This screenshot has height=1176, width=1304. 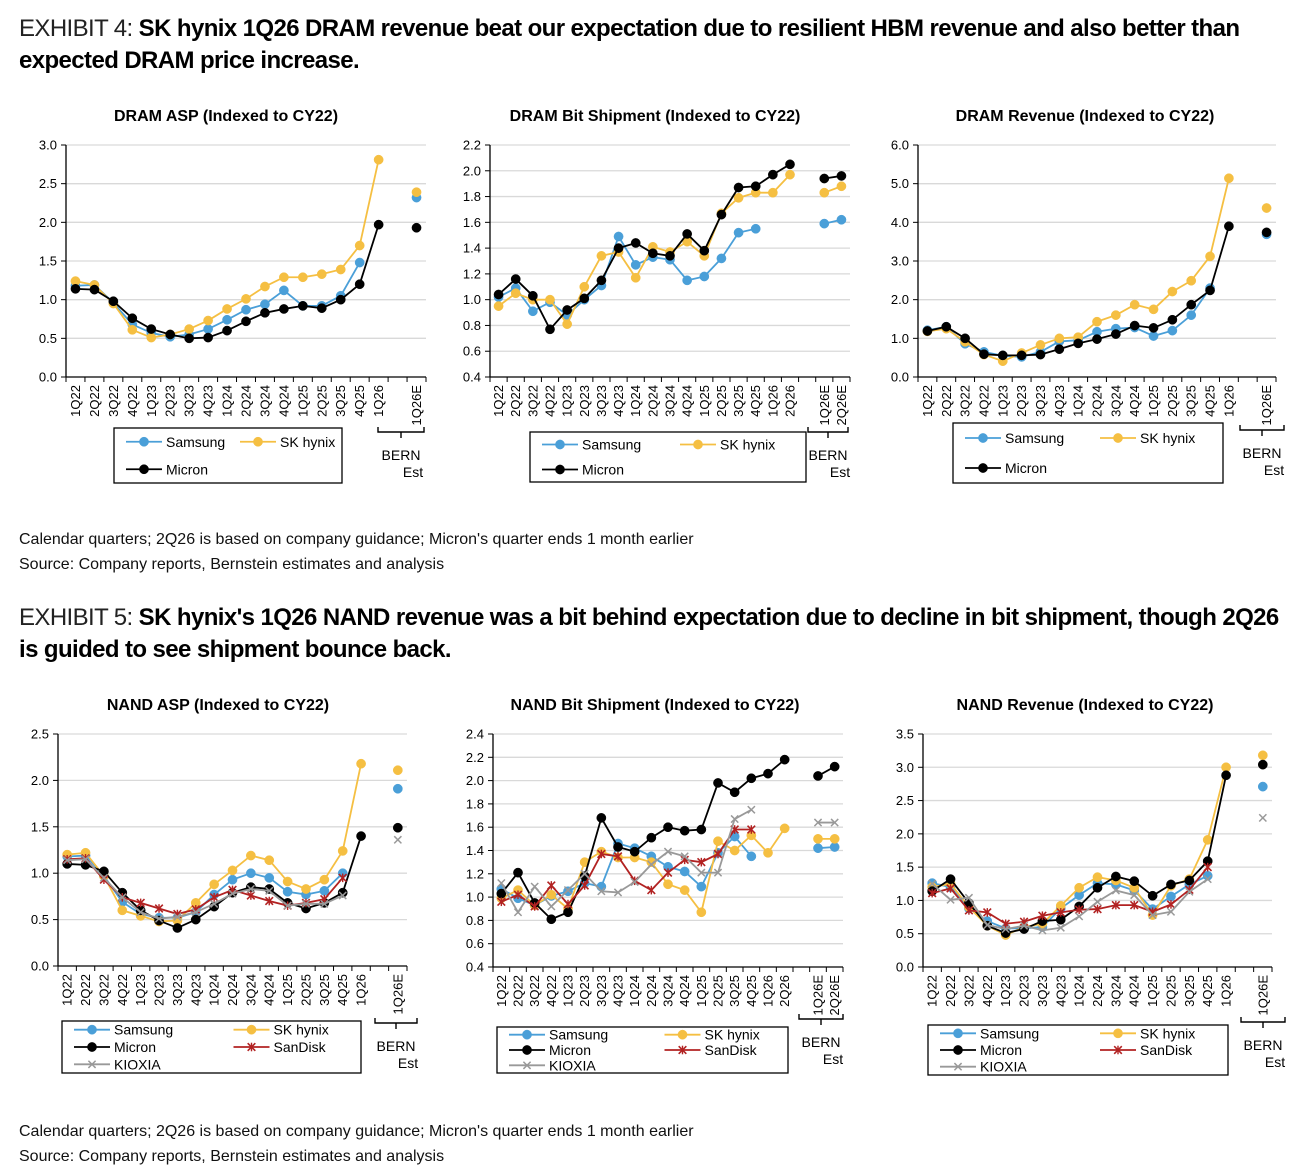 What do you see at coordinates (841, 405) in the screenshot?
I see `x-tick-label: 2Q26E` at bounding box center [841, 405].